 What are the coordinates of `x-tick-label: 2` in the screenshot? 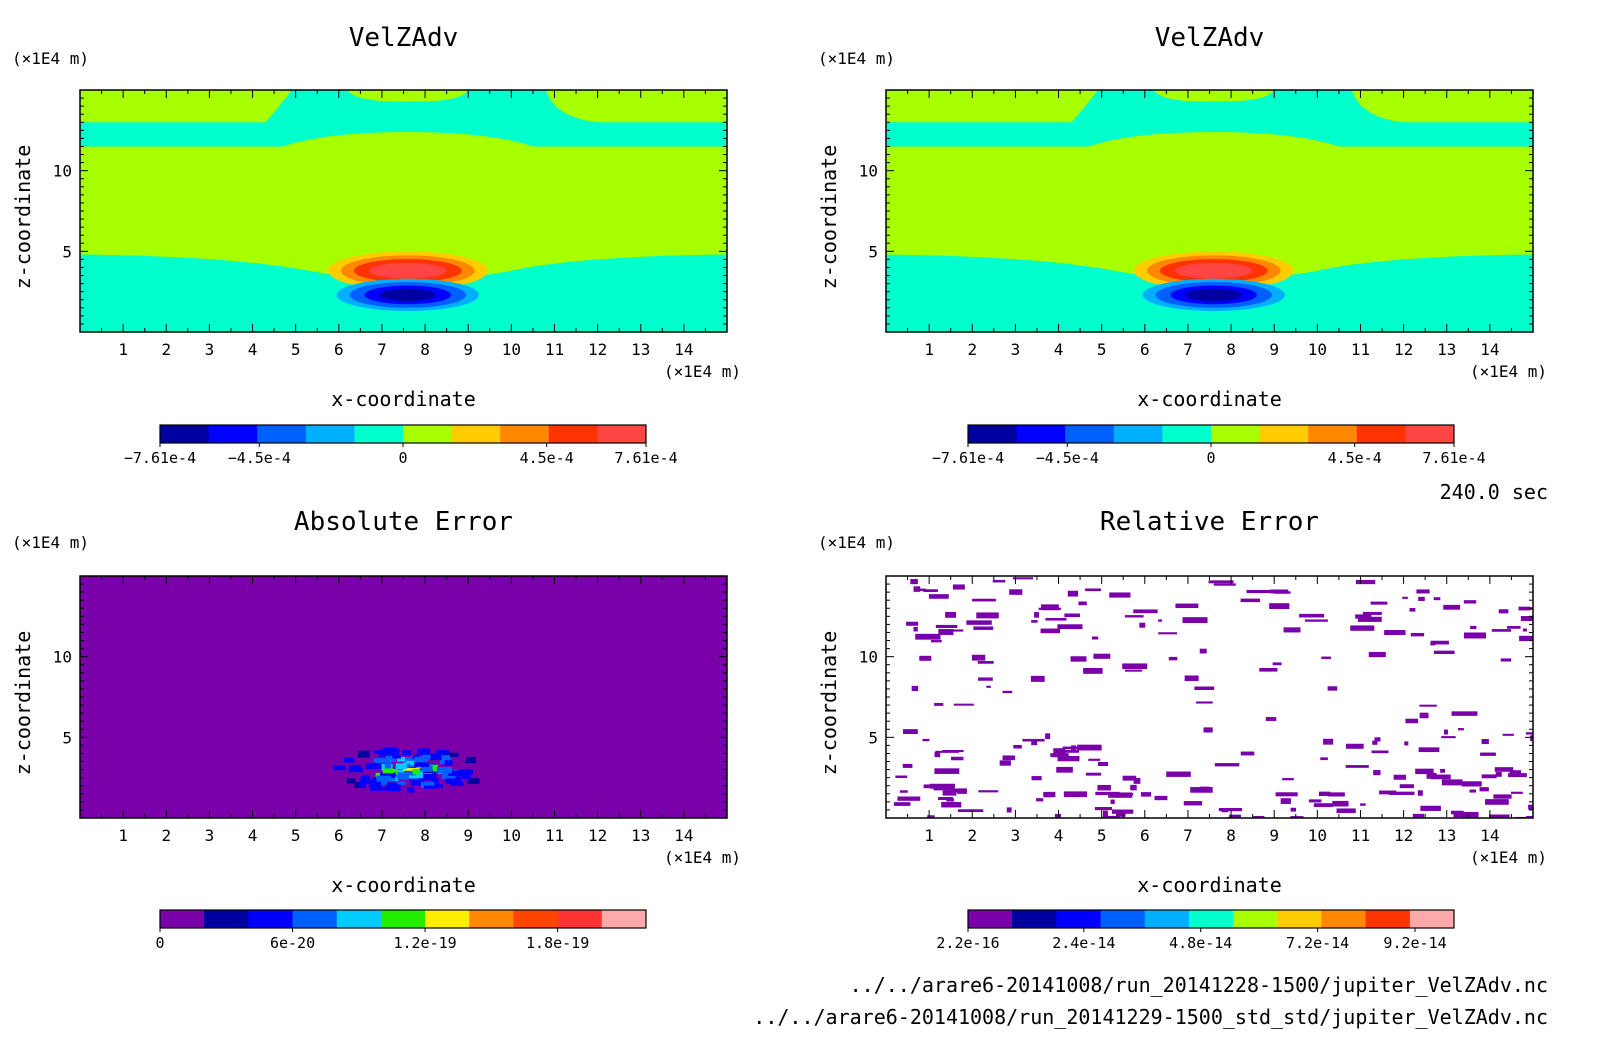 It's located at (972, 835).